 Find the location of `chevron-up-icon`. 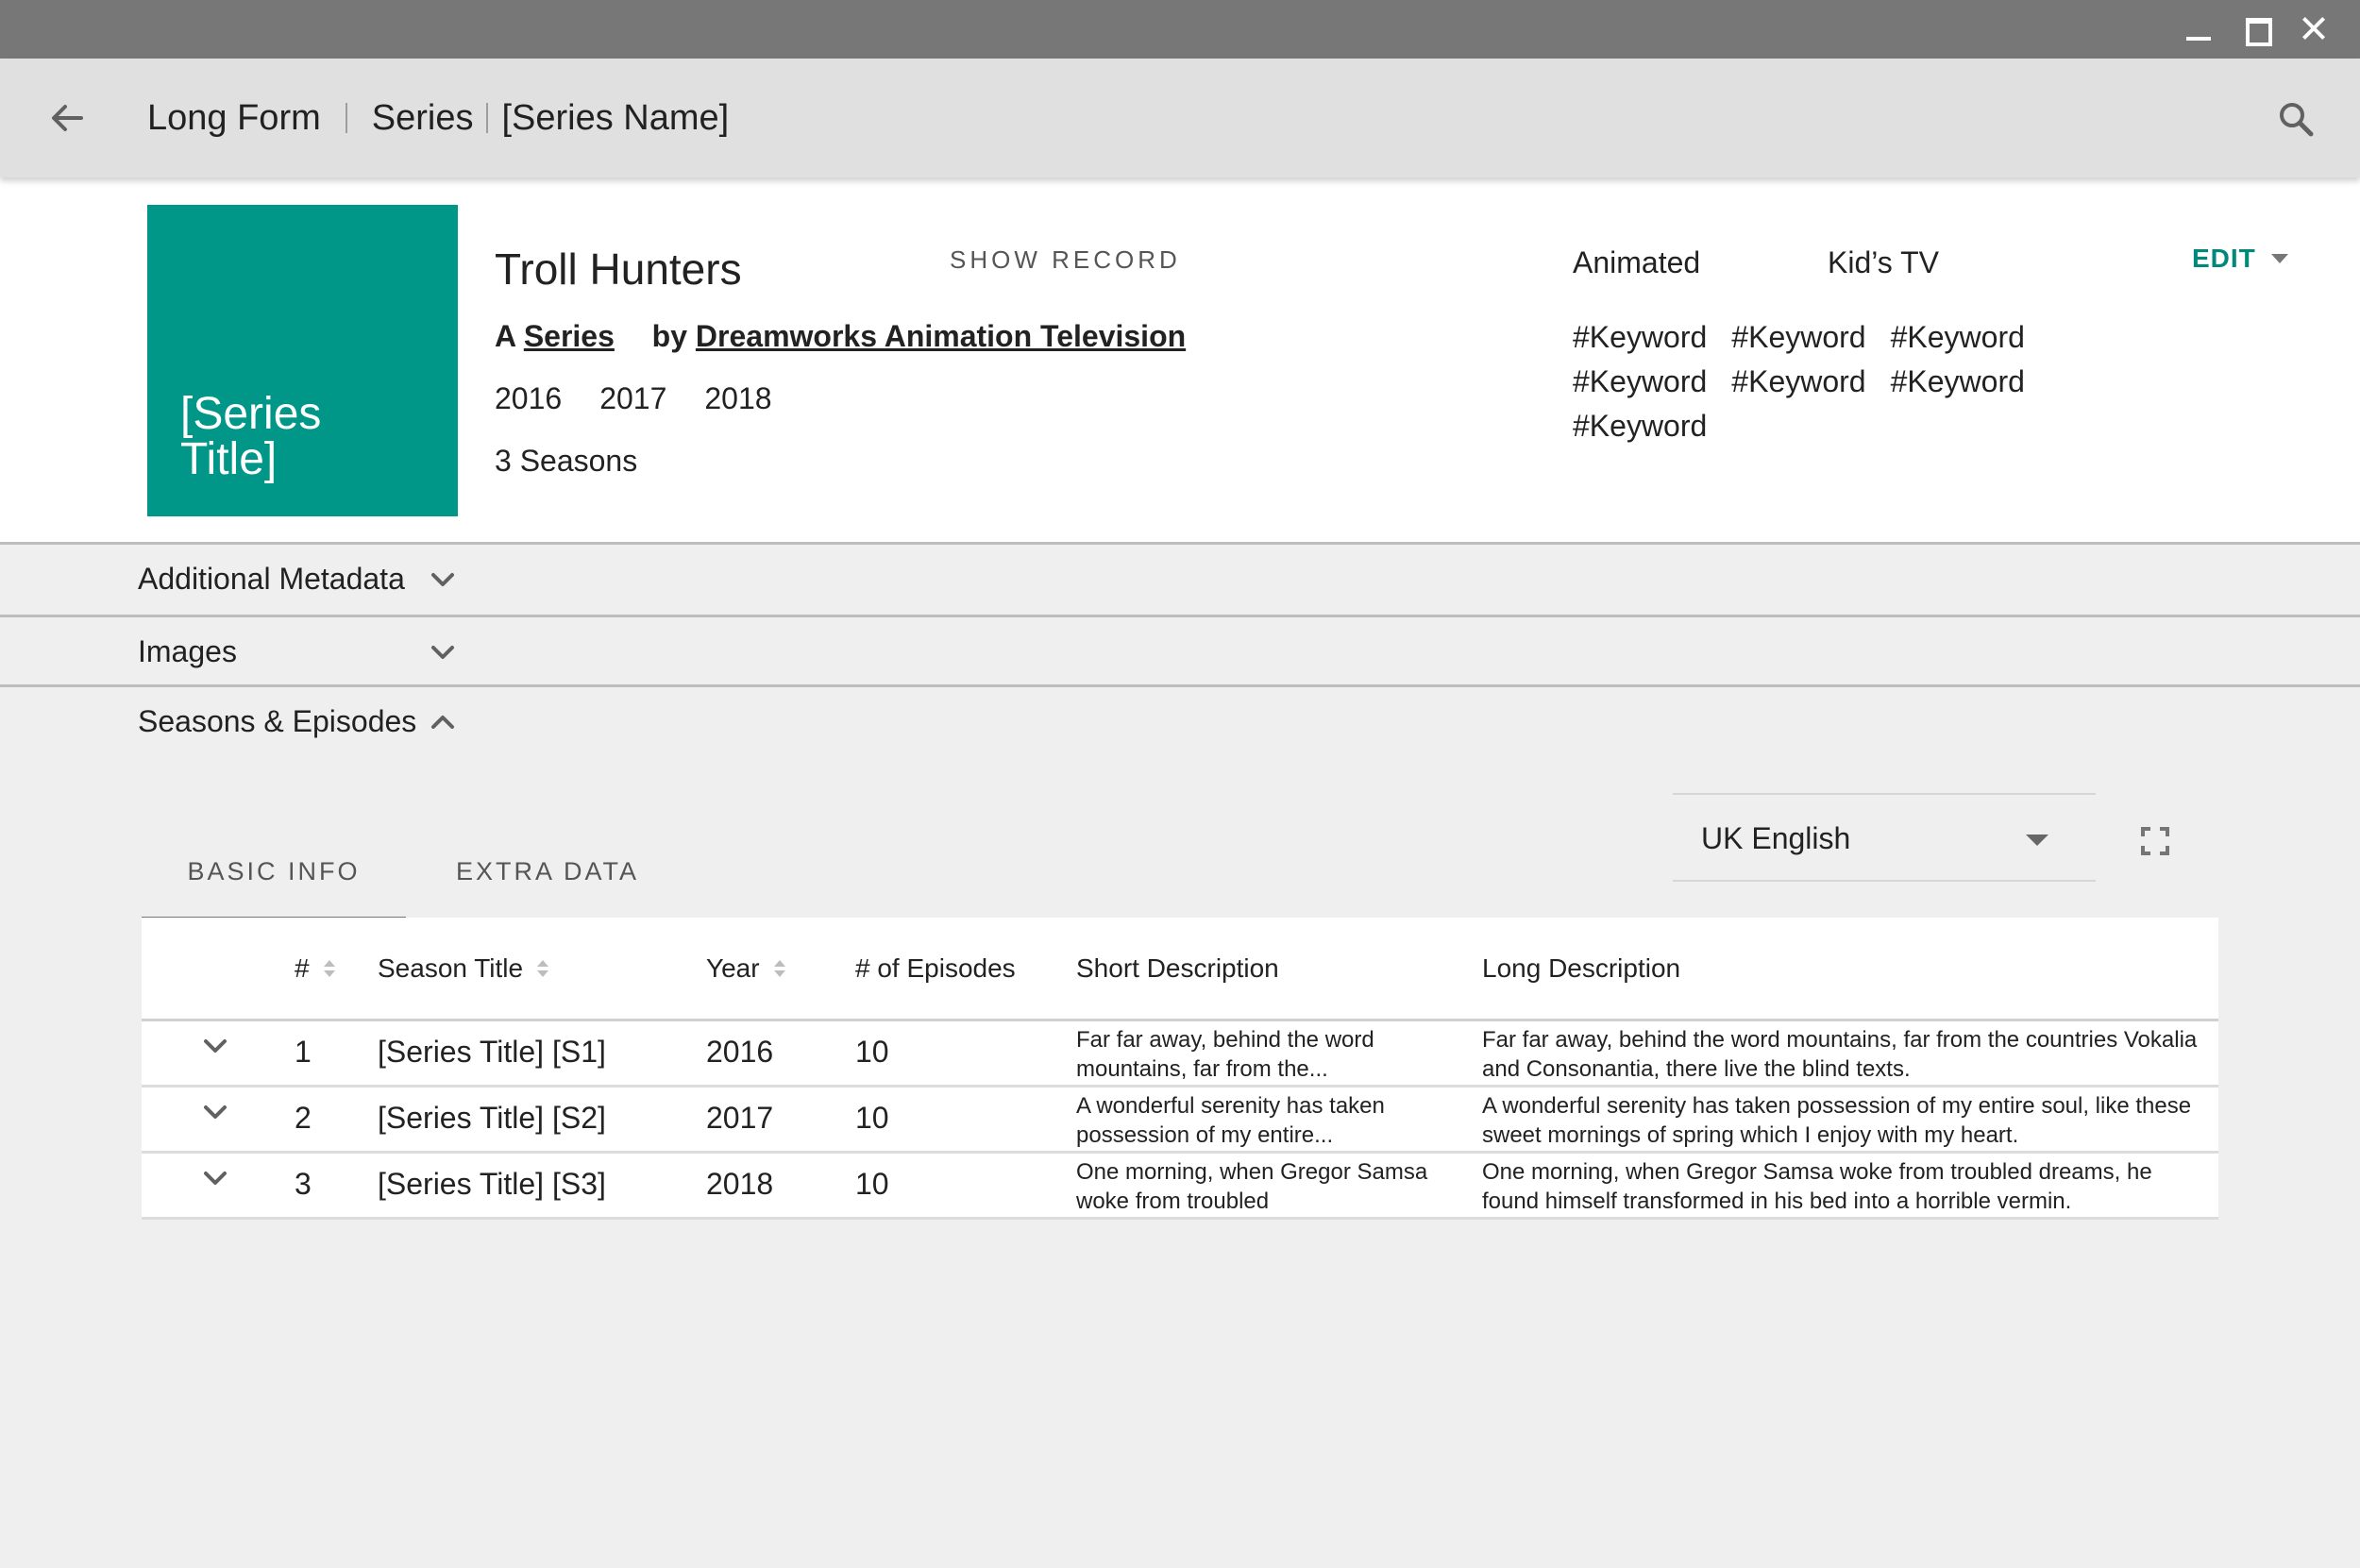

chevron-up-icon is located at coordinates (443, 722).